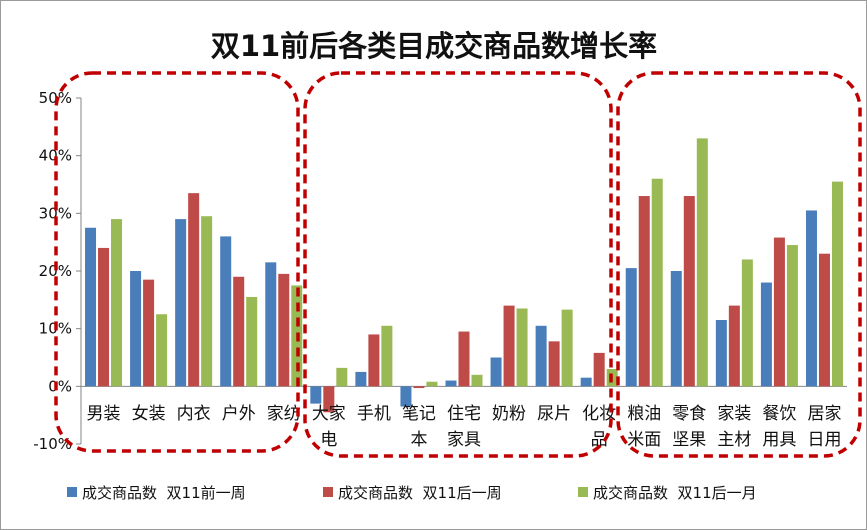 The height and width of the screenshot is (530, 867). Describe the element at coordinates (734, 440) in the screenshot. I see `x-tick-label: 主材` at that location.